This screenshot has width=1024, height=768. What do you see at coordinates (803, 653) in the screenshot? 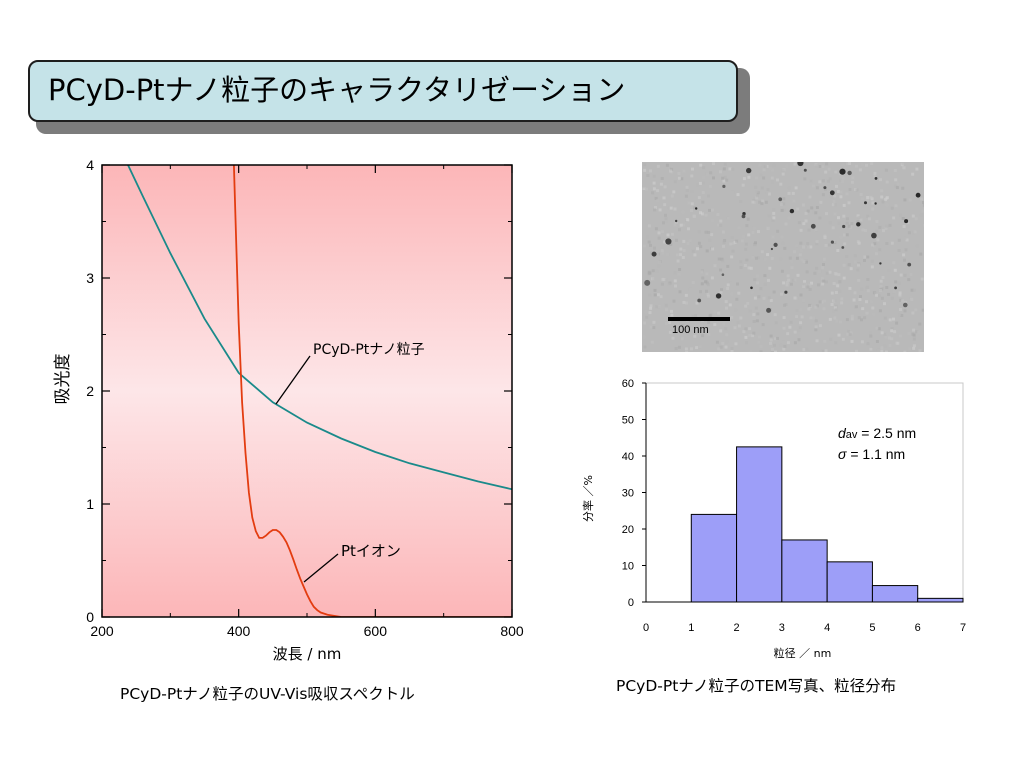
I see `x-axis-label: 粒径 ／ nm` at bounding box center [803, 653].